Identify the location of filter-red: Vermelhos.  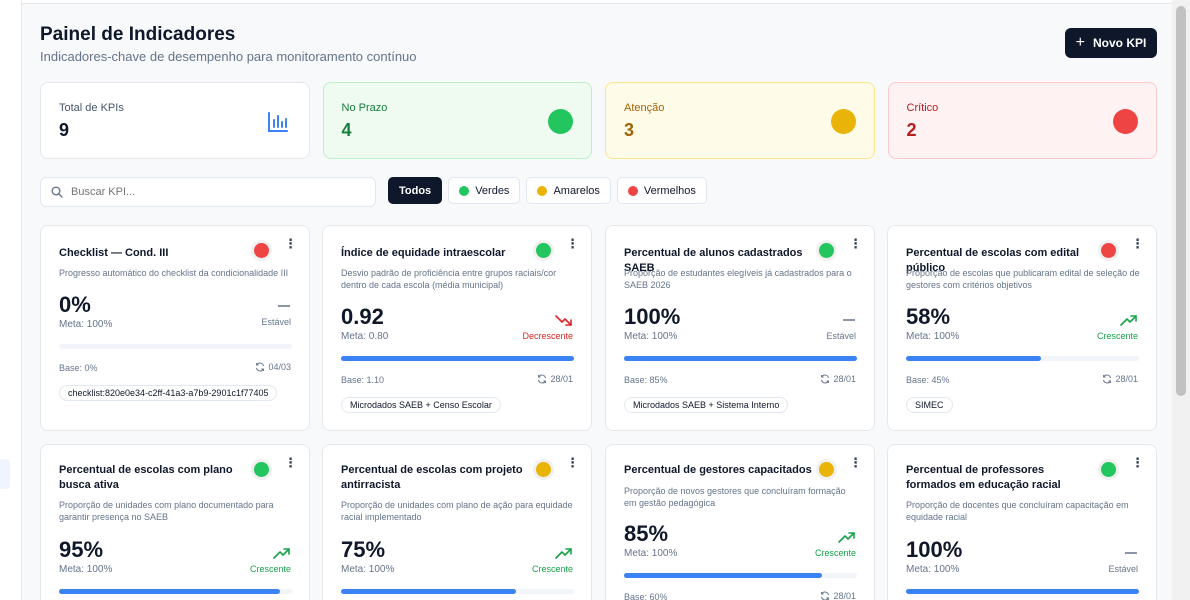
(661, 190).